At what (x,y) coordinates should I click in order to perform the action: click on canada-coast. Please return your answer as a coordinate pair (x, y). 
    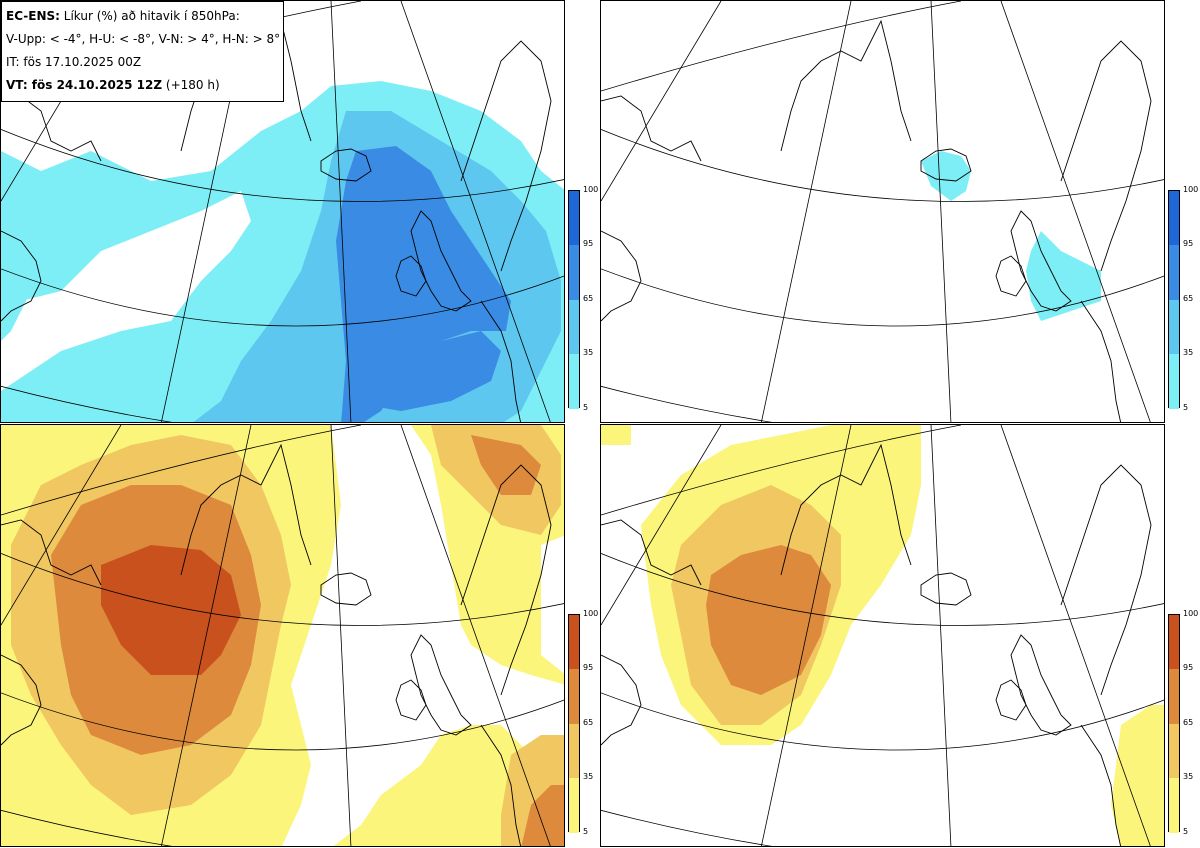
    Looking at the image, I should click on (51, 128).